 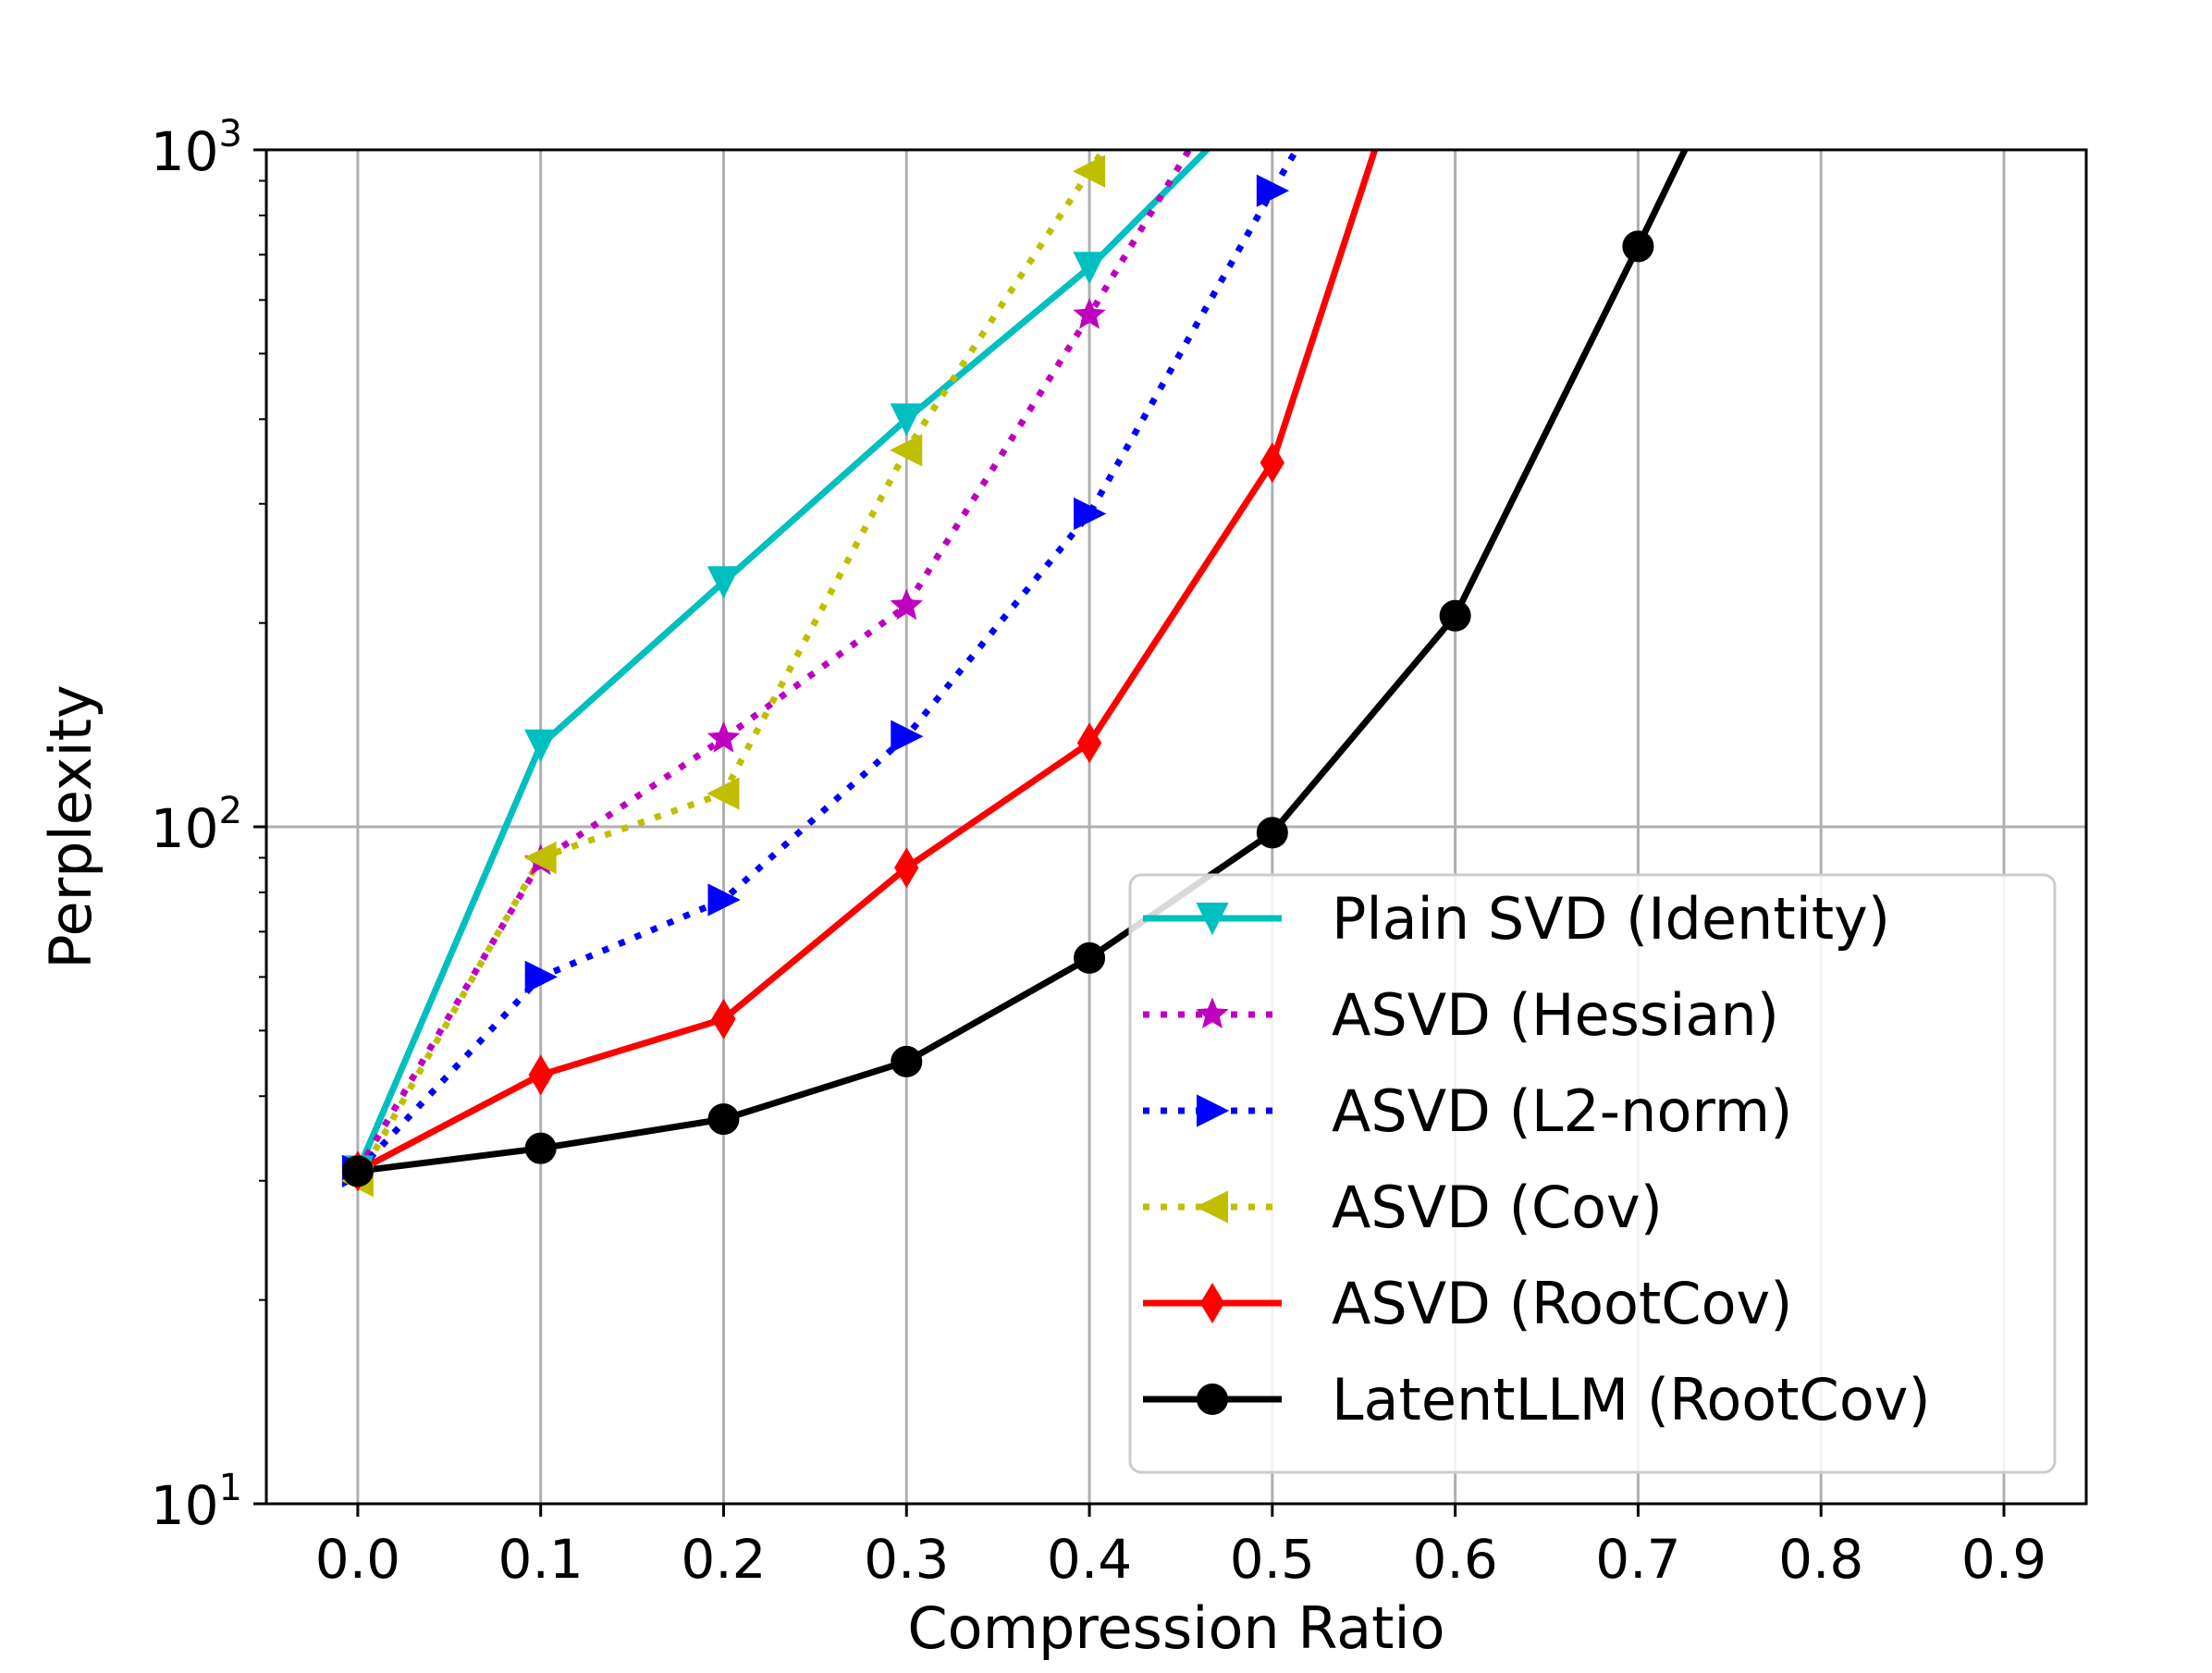 I want to click on x-tick-label: 0.7, so click(x=1638, y=1559).